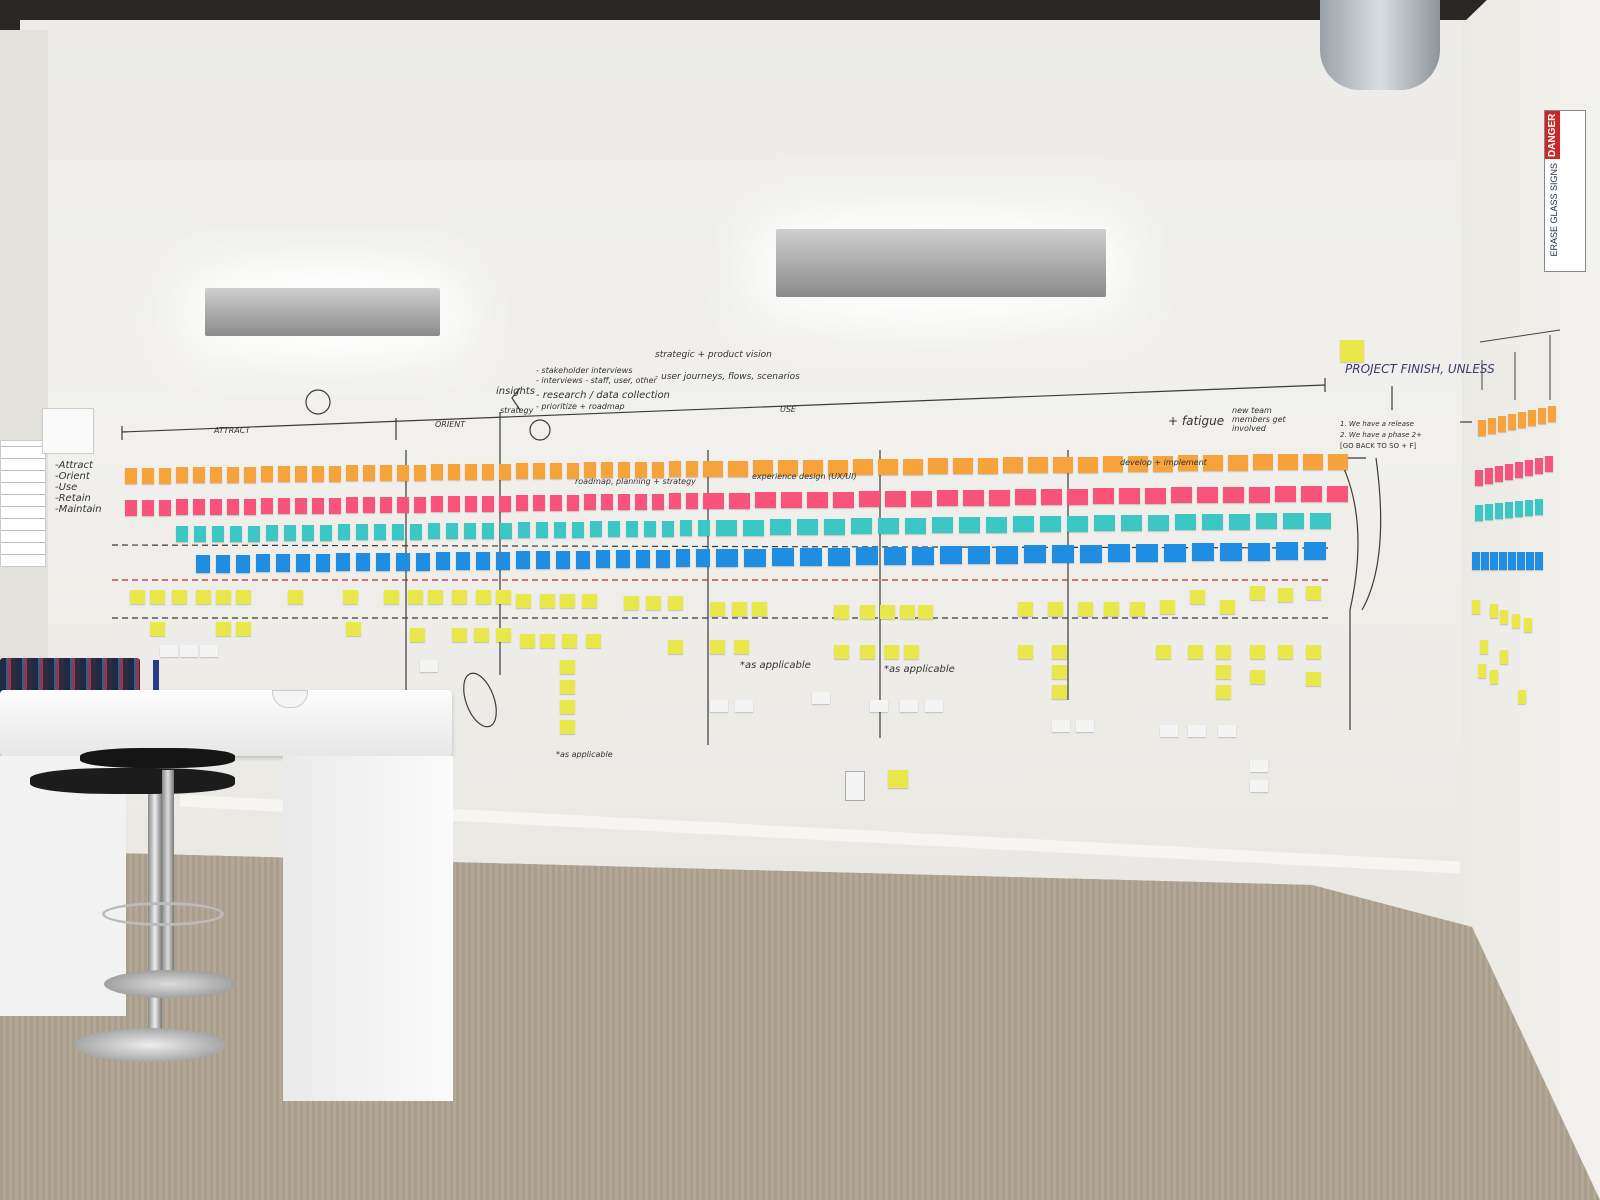  Describe the element at coordinates (775, 665) in the screenshot. I see `as-applicable-note-1: *as applicable` at that location.